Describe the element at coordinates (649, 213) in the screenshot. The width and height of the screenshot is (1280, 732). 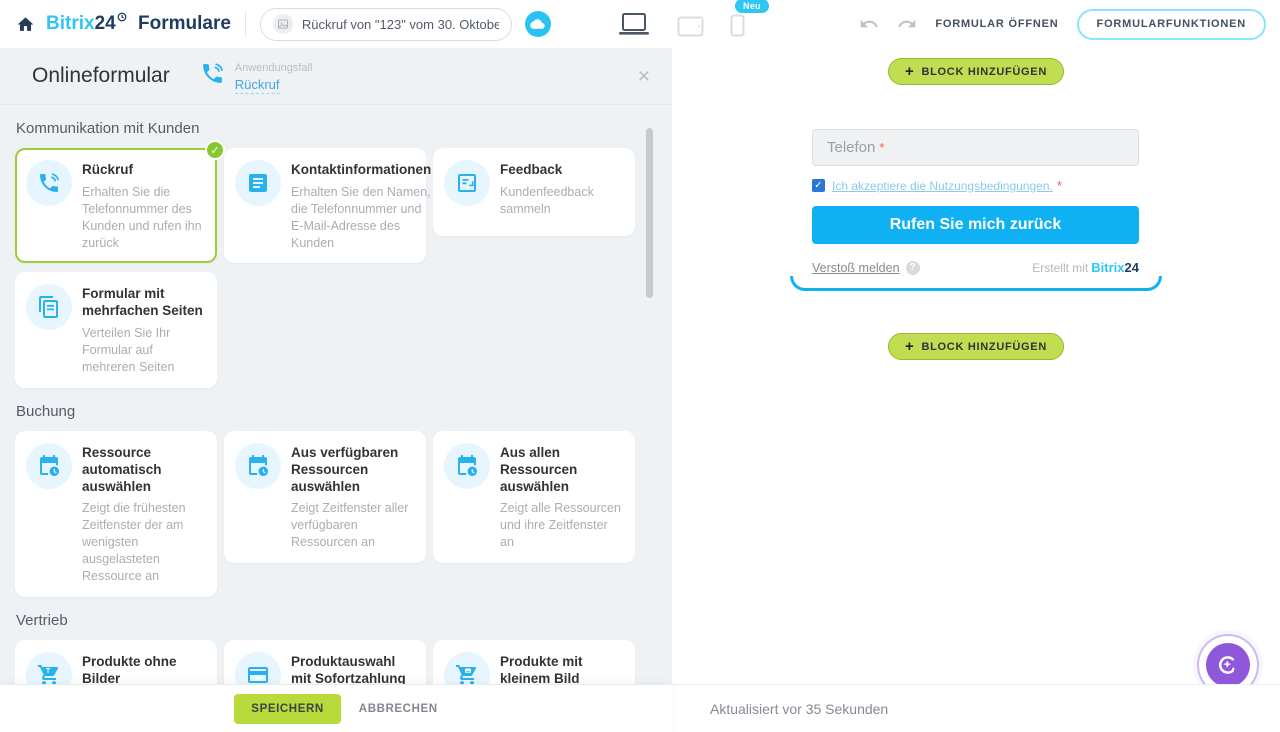
I see `panel-scrollbar` at that location.